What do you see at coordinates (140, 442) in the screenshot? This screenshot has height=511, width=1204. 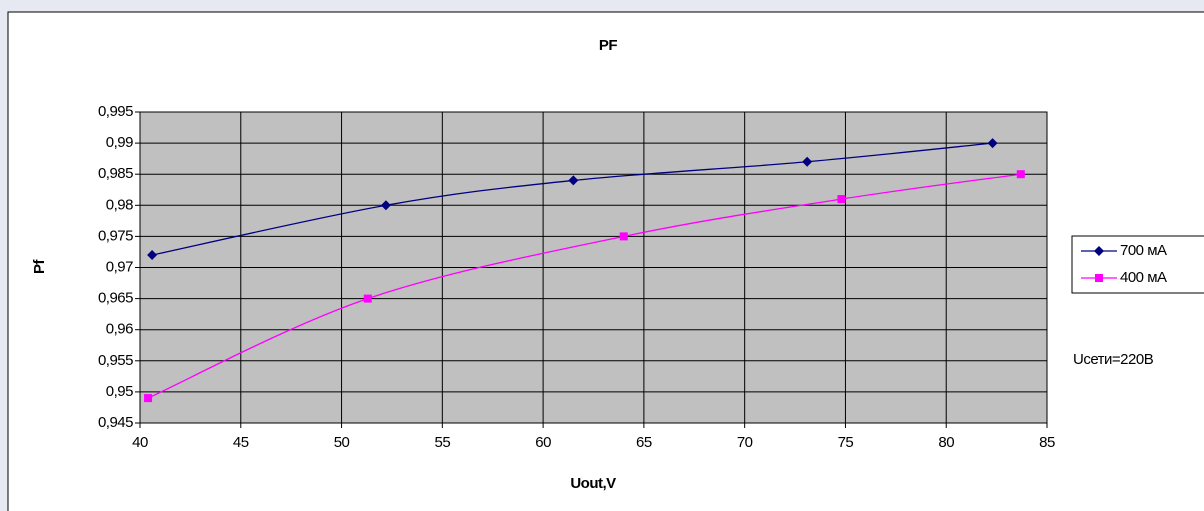 I see `x-tick-label: 40` at bounding box center [140, 442].